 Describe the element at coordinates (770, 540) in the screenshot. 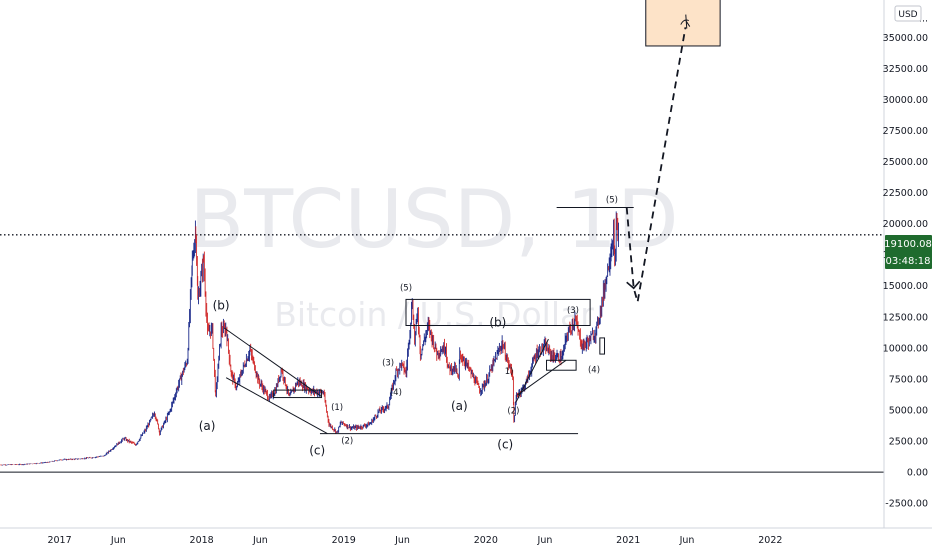

I see `time-tick-10: 2022` at that location.